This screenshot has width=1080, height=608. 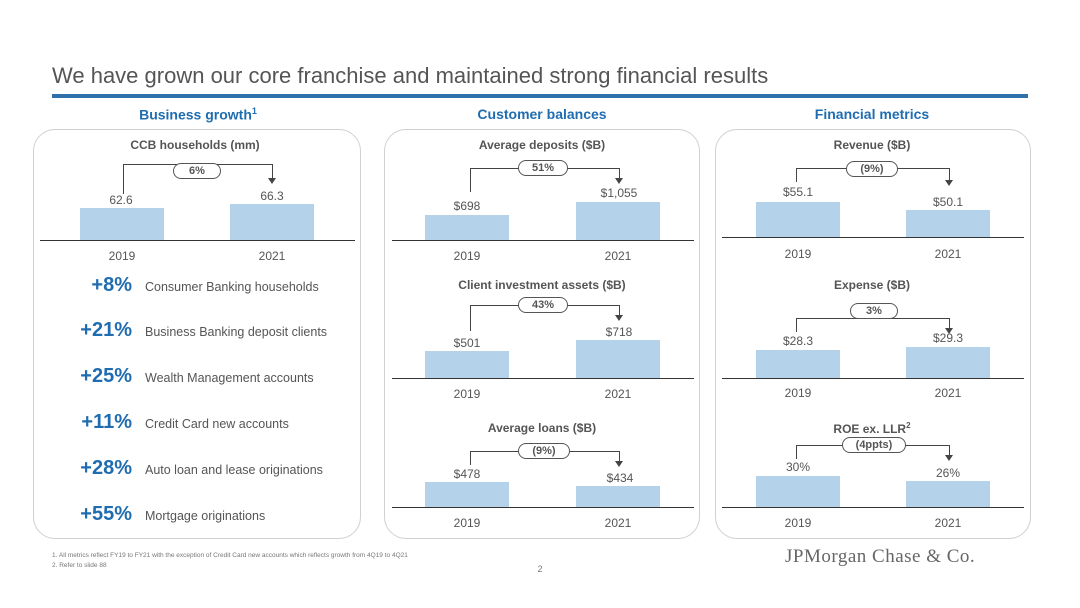 I want to click on metric-label: Consumer Banking households, so click(x=232, y=287).